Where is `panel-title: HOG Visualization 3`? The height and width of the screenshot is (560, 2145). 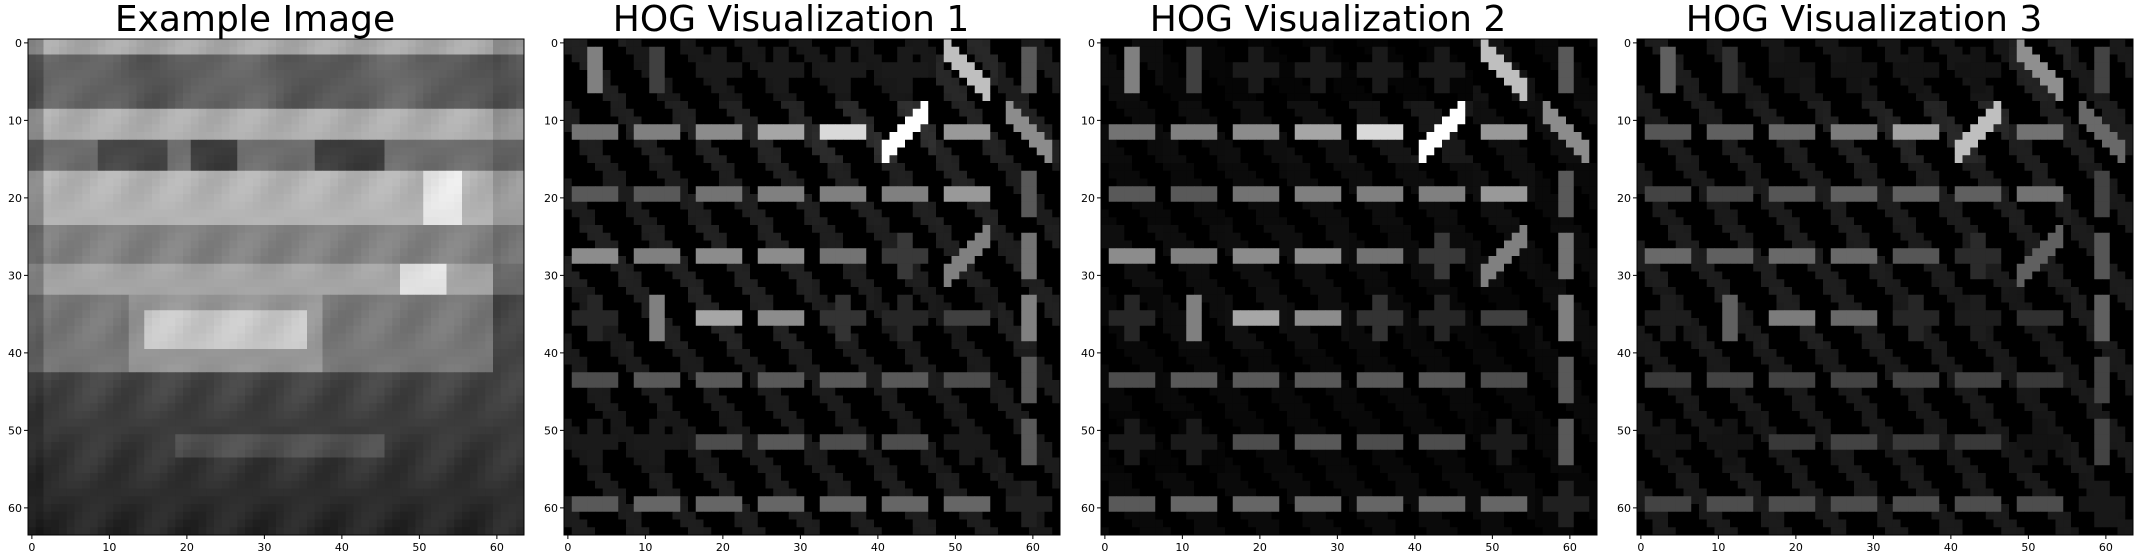
panel-title: HOG Visualization 3 is located at coordinates (1864, 20).